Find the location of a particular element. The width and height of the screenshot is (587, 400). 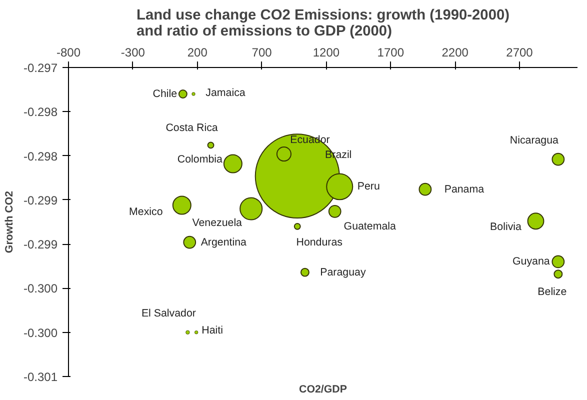

series-label: Colombia is located at coordinates (200, 160).